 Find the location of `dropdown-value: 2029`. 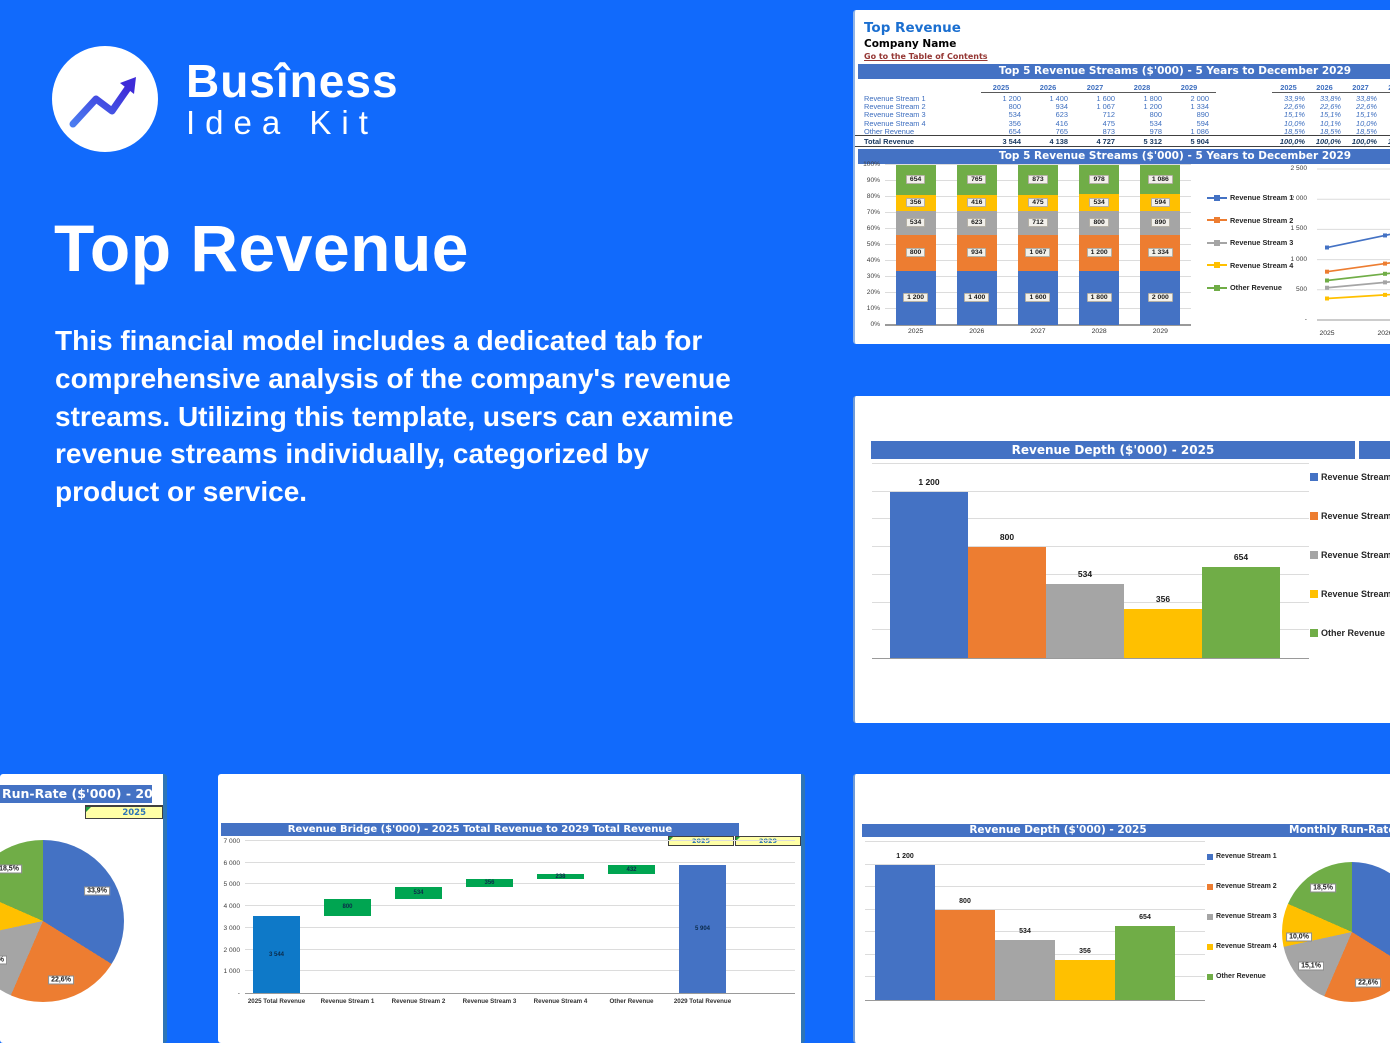

dropdown-value: 2029 is located at coordinates (768, 841).